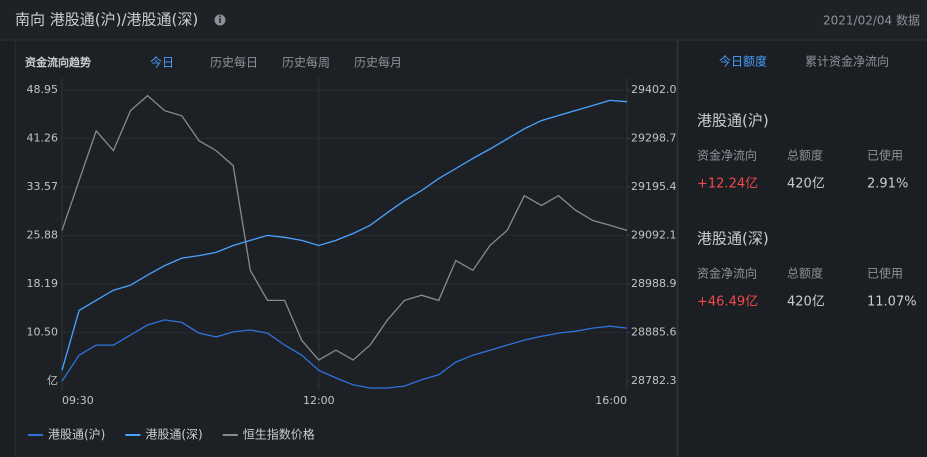 Image resolution: width=927 pixels, height=457 pixels. What do you see at coordinates (220, 20) in the screenshot?
I see `info-icon` at bounding box center [220, 20].